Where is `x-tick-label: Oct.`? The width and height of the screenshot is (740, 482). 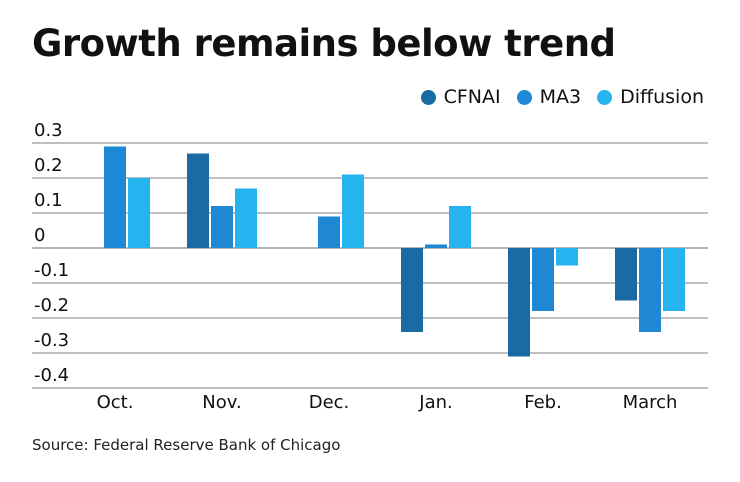
x-tick-label: Oct. is located at coordinates (115, 402).